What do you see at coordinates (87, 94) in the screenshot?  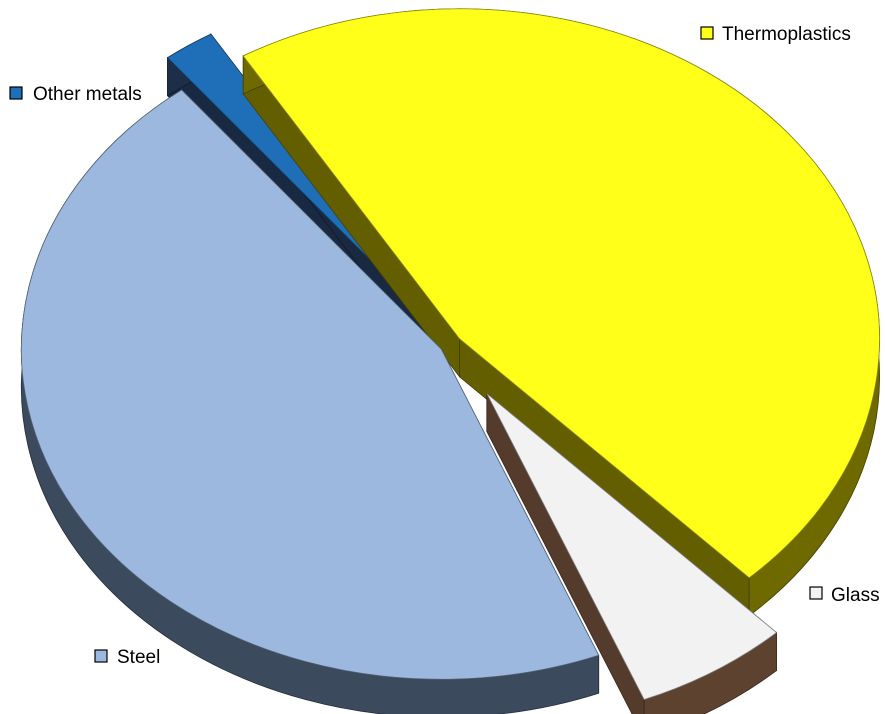 I see `legend-label-other-metals: Other metals` at bounding box center [87, 94].